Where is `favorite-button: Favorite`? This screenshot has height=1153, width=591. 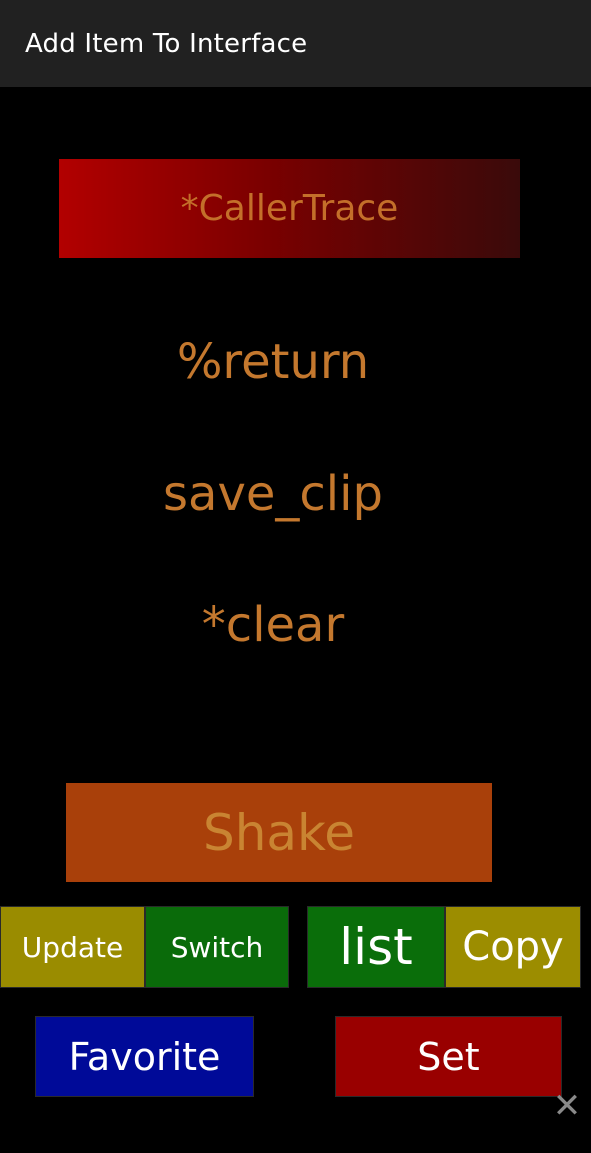 favorite-button: Favorite is located at coordinates (144, 1056).